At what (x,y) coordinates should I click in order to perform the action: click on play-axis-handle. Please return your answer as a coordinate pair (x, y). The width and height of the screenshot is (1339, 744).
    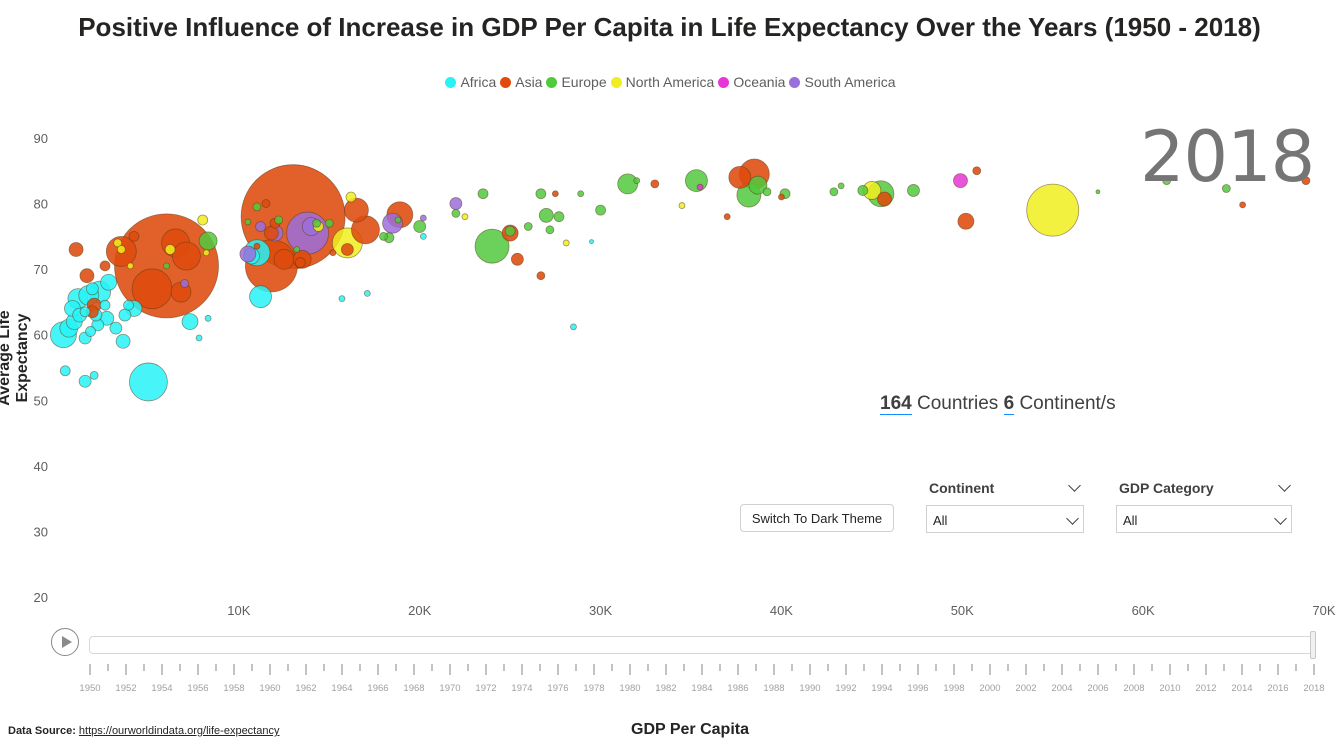
    Looking at the image, I should click on (1313, 645).